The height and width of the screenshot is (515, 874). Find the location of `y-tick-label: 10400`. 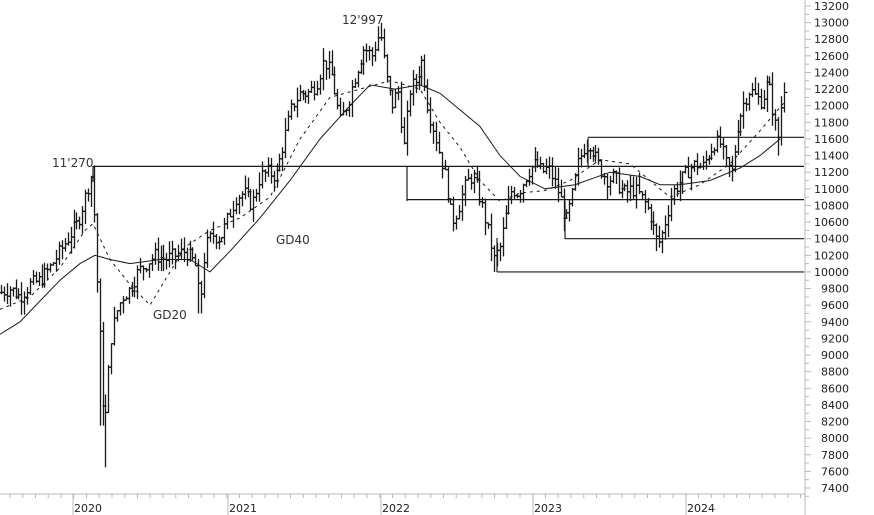

y-tick-label: 10400 is located at coordinates (831, 239).